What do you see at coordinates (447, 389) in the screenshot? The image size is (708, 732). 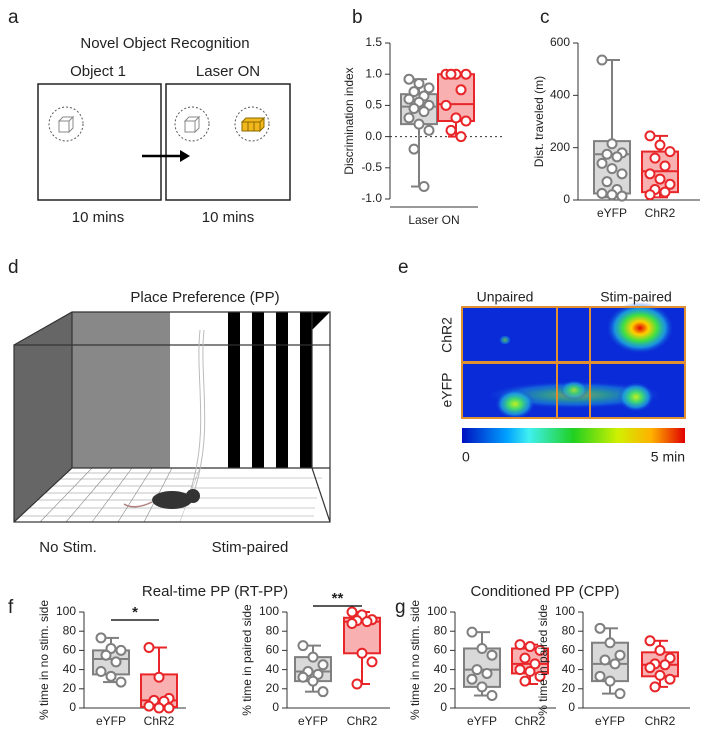 I see `row-label: eYFP` at bounding box center [447, 389].